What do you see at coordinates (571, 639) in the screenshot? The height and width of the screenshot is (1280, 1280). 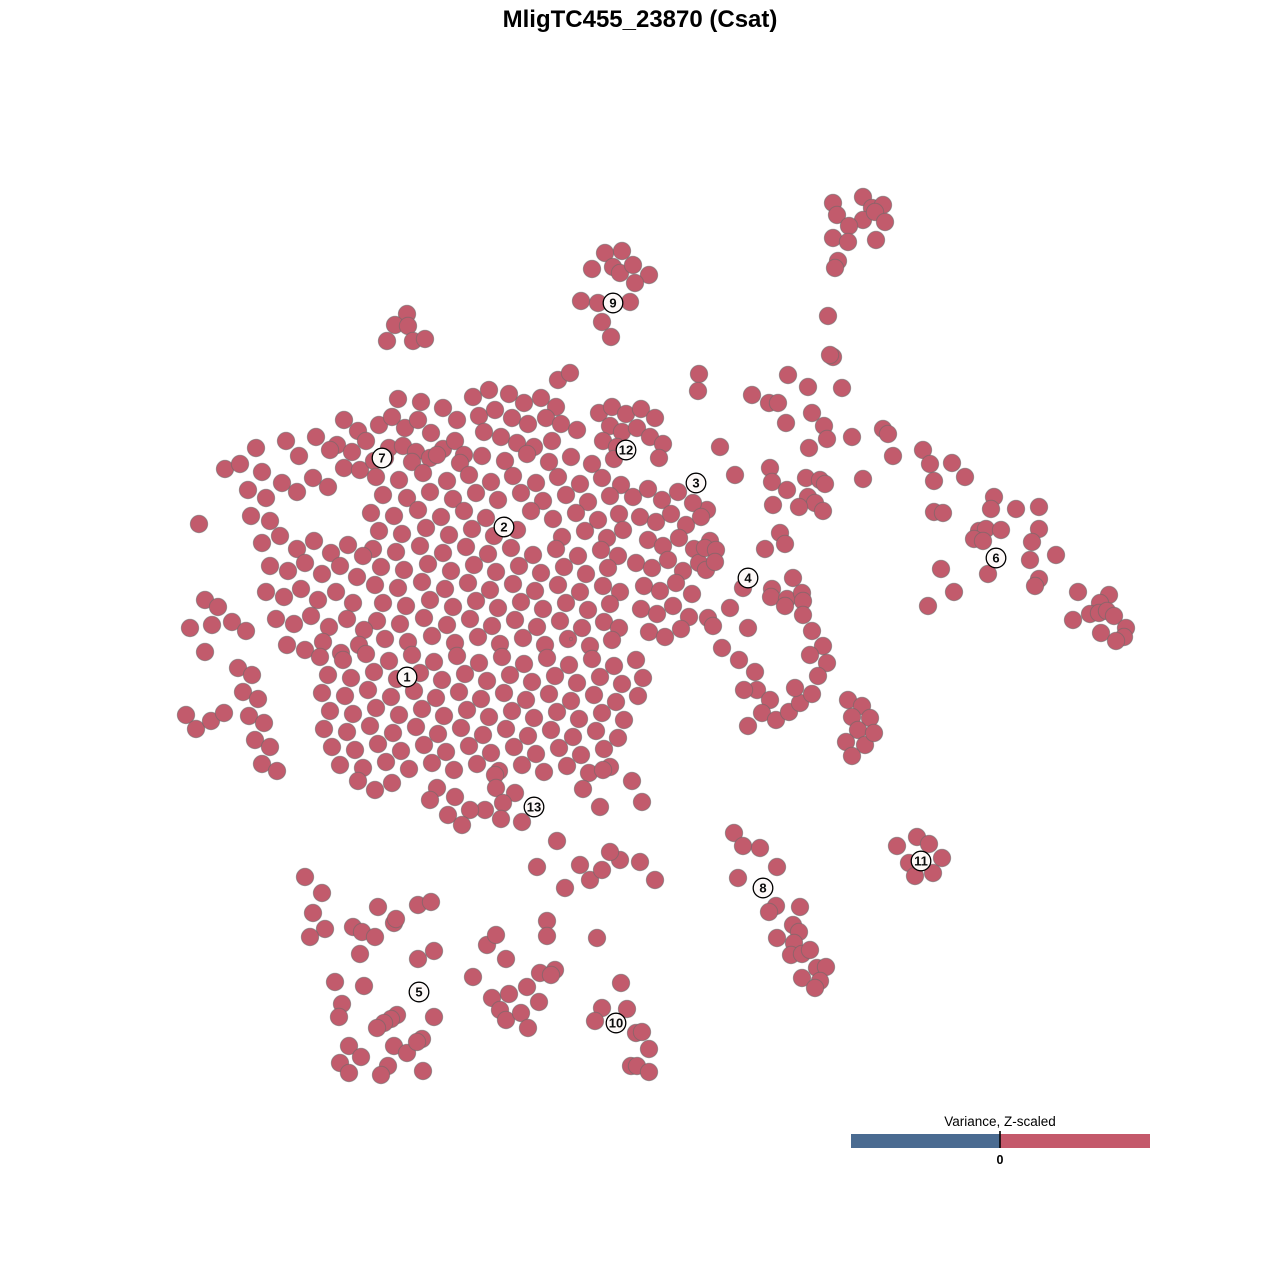 I see `tiny-data-point` at bounding box center [571, 639].